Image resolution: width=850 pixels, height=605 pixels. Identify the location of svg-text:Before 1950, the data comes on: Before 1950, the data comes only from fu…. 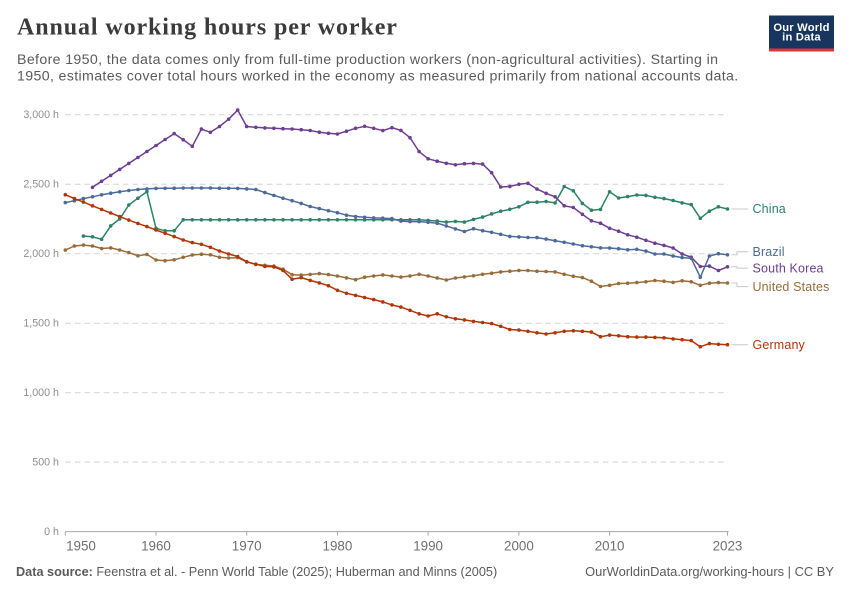
(367, 60).